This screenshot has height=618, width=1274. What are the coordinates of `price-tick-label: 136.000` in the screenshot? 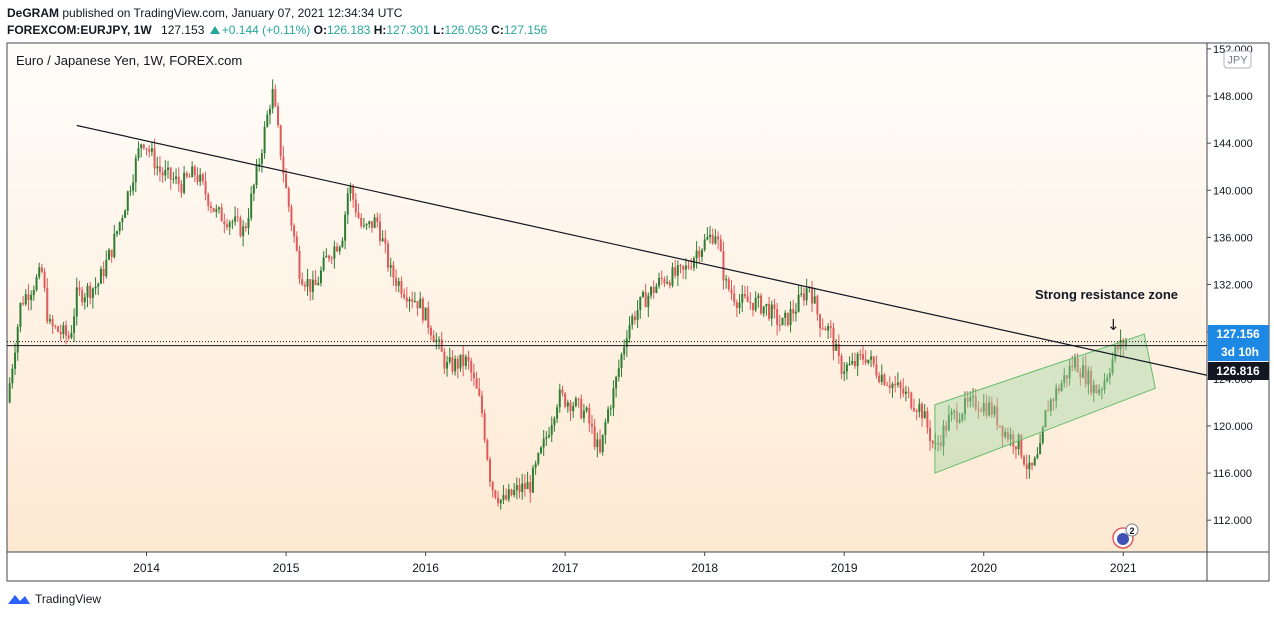 It's located at (1233, 238).